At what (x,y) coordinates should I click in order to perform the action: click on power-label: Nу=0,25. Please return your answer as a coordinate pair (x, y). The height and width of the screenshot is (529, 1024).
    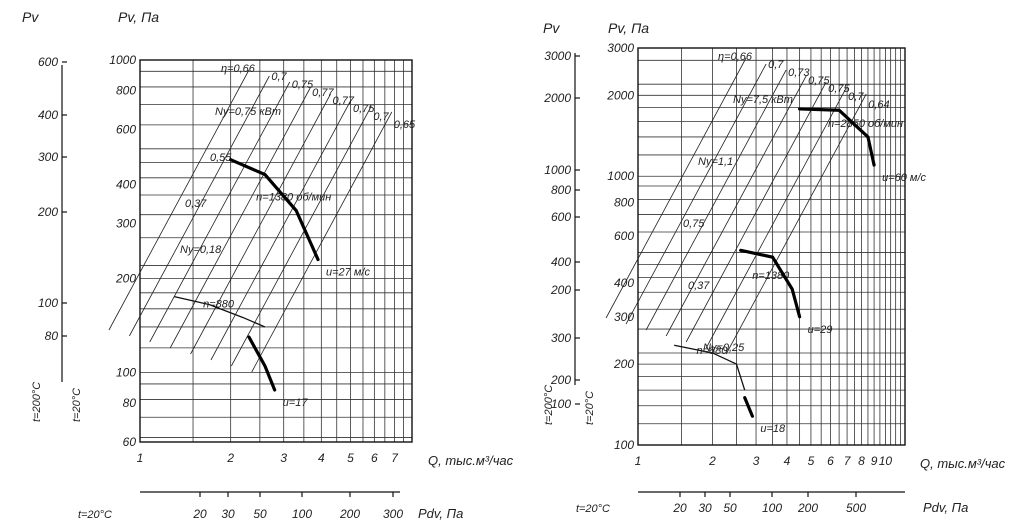
    Looking at the image, I should click on (724, 348).